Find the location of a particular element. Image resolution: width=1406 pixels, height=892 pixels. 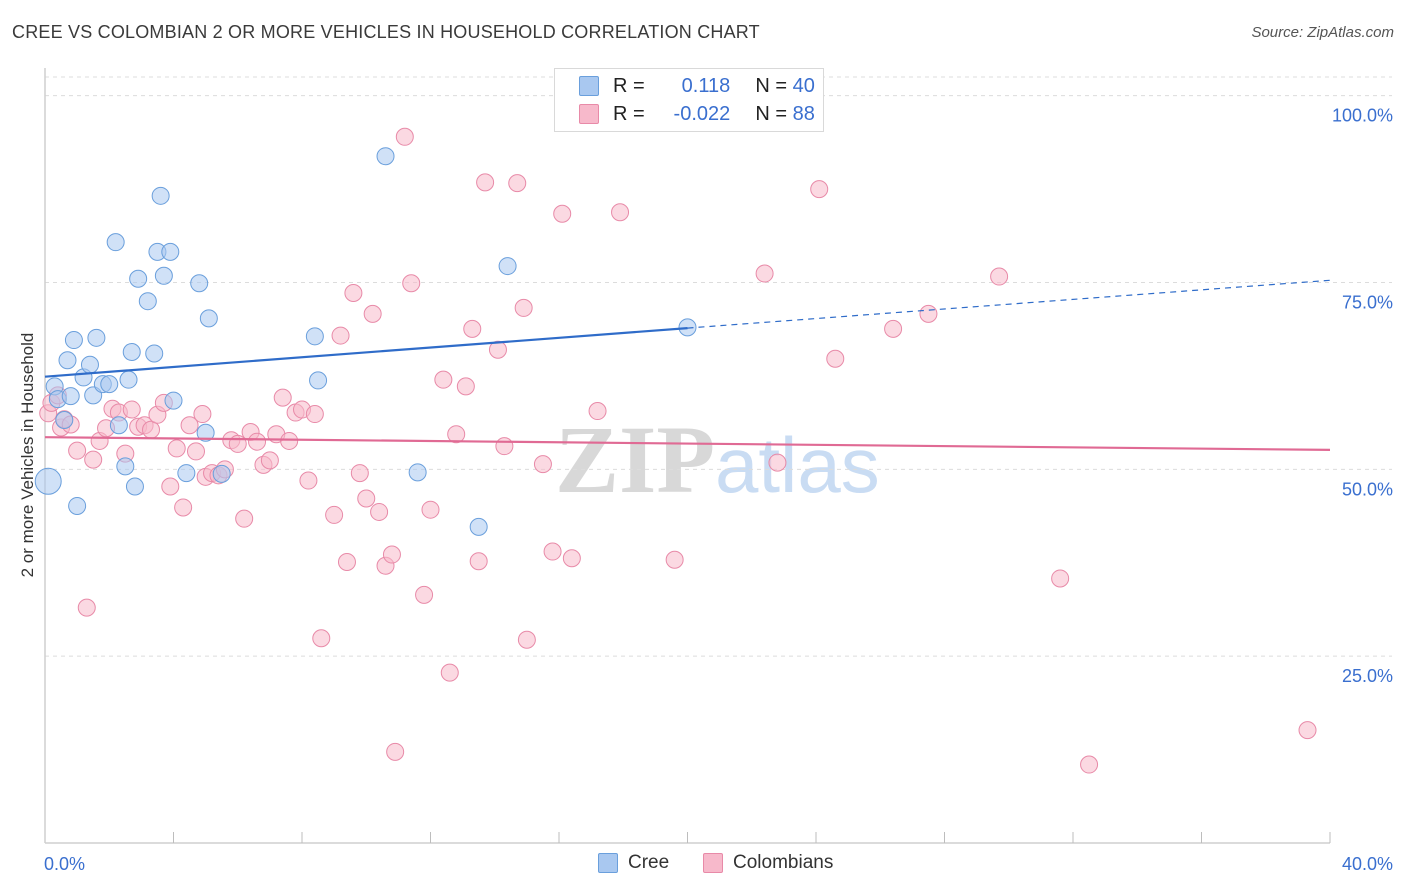

legend-colombians-label: Colombians is located at coordinates (783, 862).